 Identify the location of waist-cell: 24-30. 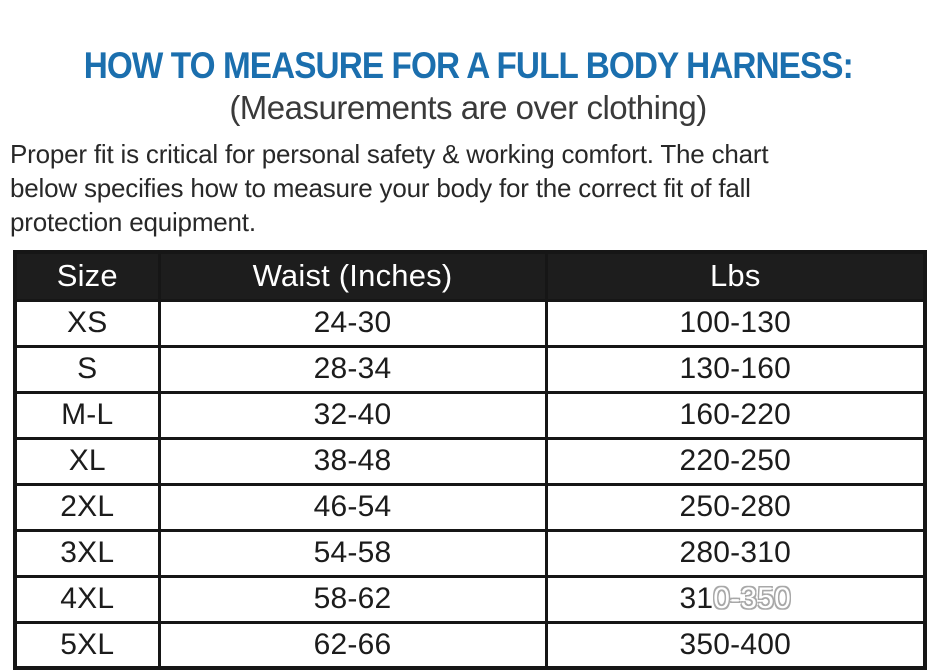
(352, 323).